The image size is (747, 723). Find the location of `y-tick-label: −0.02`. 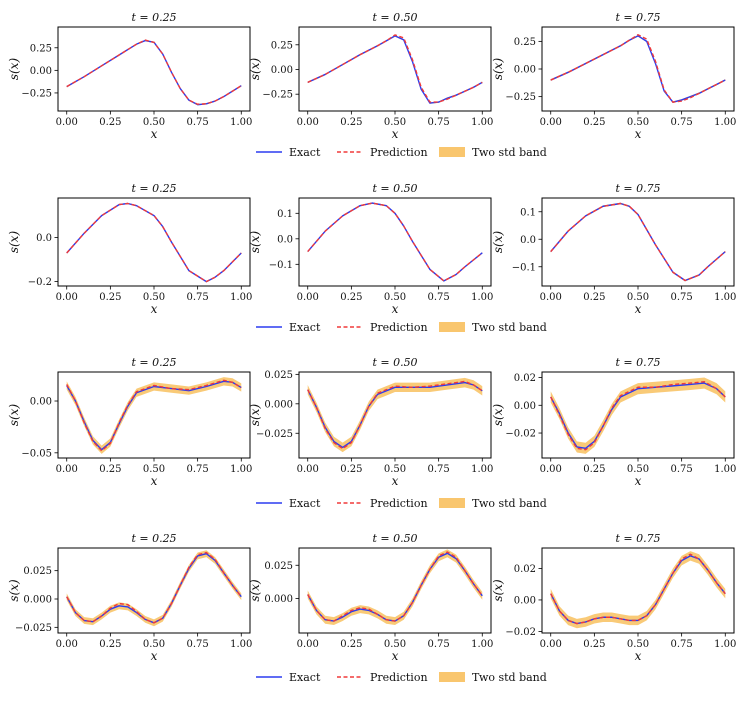

y-tick-label: −0.02 is located at coordinates (520, 434).